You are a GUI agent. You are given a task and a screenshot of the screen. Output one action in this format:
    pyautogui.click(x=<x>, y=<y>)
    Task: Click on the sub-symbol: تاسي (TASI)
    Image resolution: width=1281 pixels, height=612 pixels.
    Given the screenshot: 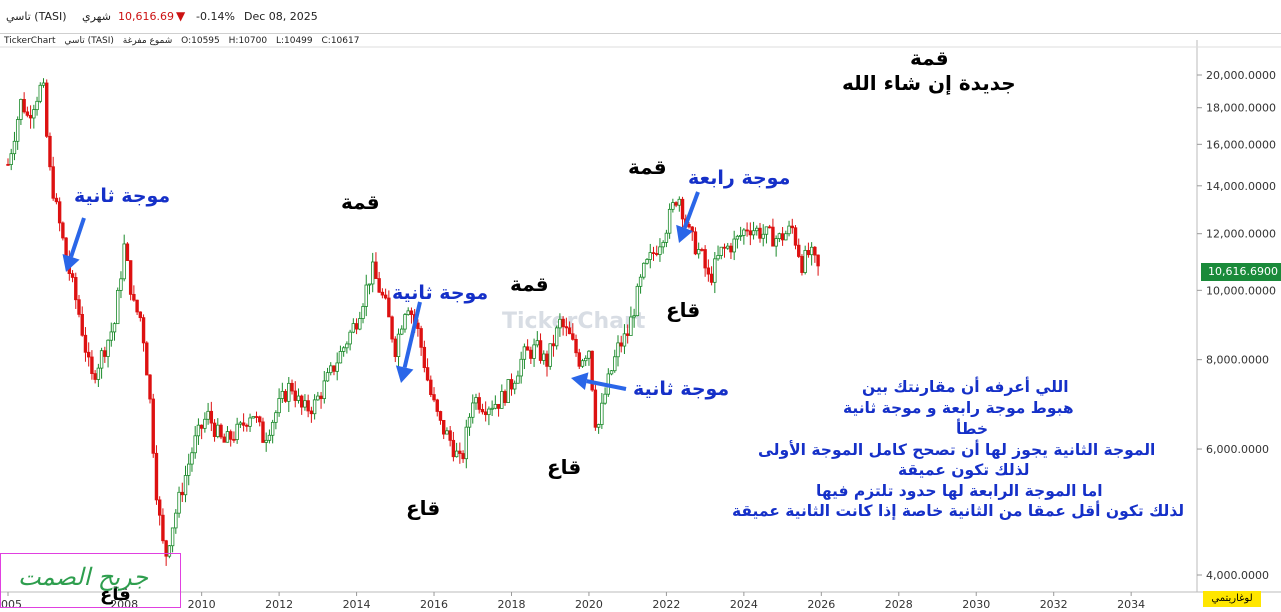 What is the action you would take?
    pyautogui.click(x=89, y=41)
    